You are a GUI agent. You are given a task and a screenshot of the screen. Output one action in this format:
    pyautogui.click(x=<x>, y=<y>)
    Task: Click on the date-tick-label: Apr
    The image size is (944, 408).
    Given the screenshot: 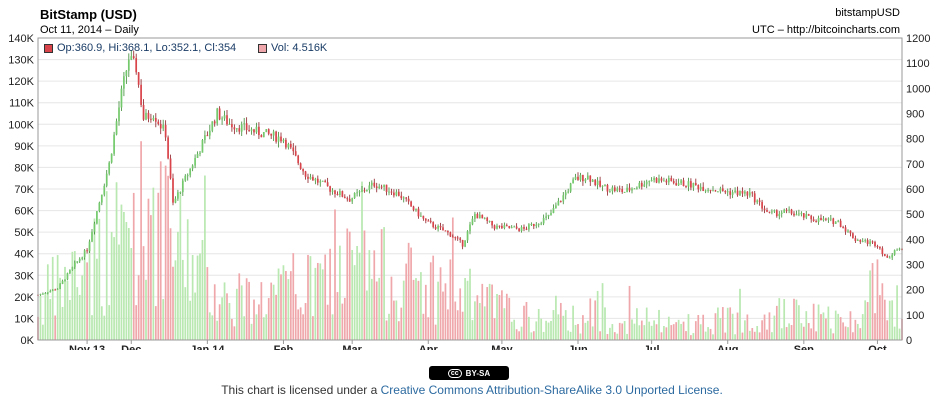 What is the action you would take?
    pyautogui.click(x=429, y=347)
    